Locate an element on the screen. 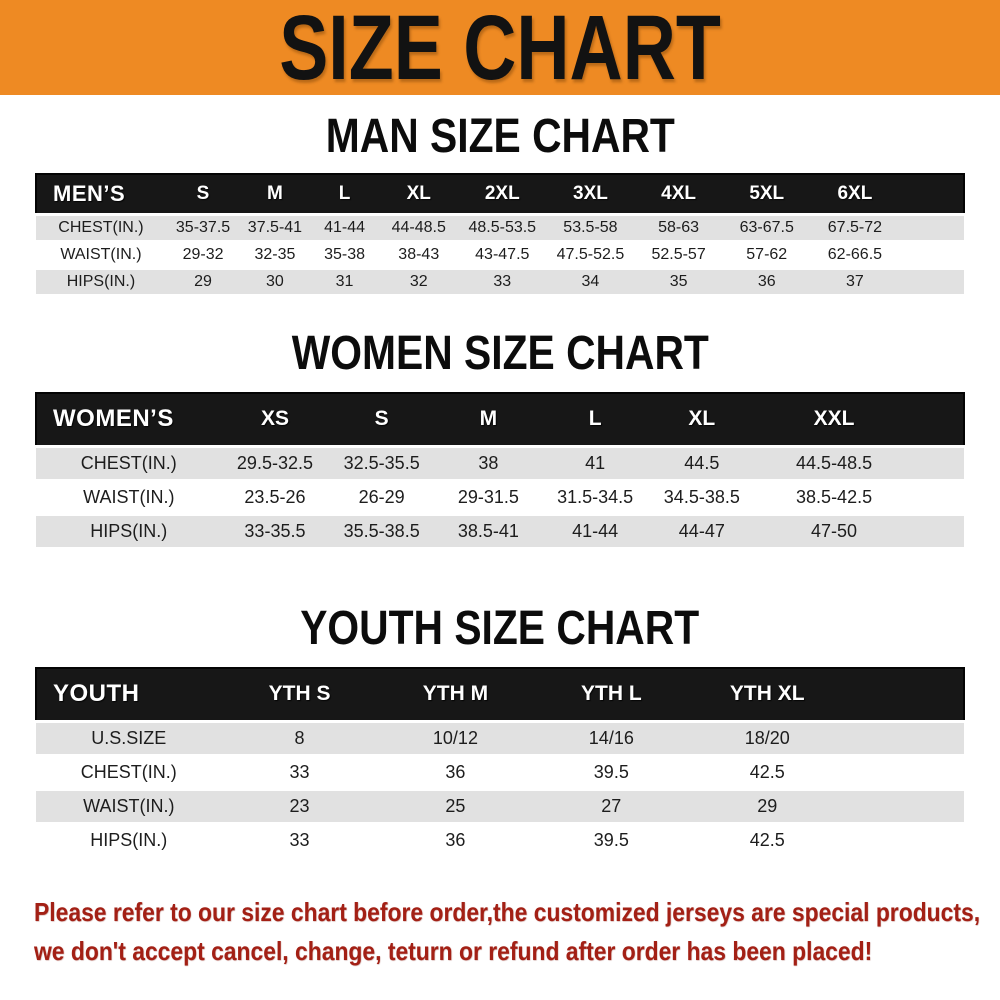  size-value-cell: 43-47.5 is located at coordinates (502, 254).